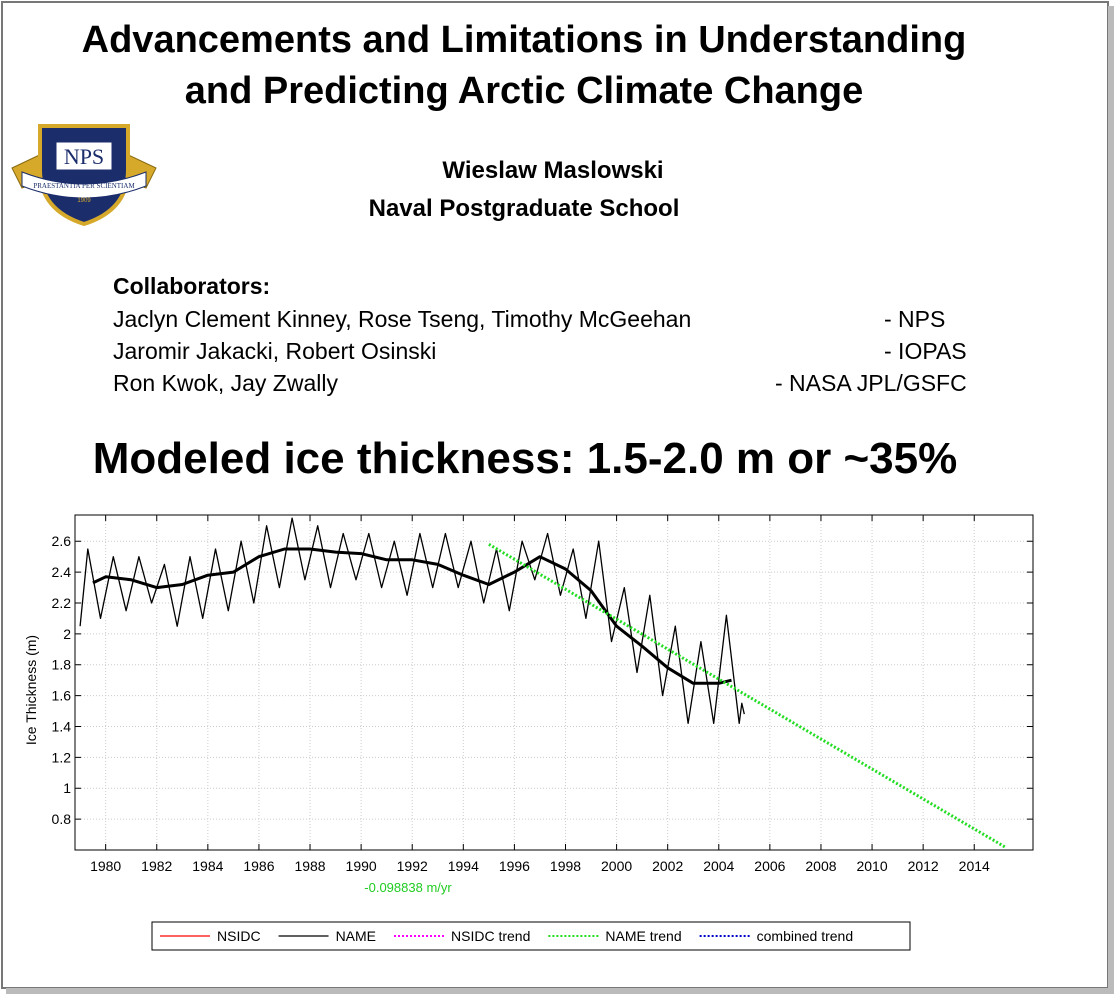 The width and height of the screenshot is (1120, 1004). Describe the element at coordinates (524, 91) in the screenshot. I see `title: and Predicting Arctic Climate Change` at that location.